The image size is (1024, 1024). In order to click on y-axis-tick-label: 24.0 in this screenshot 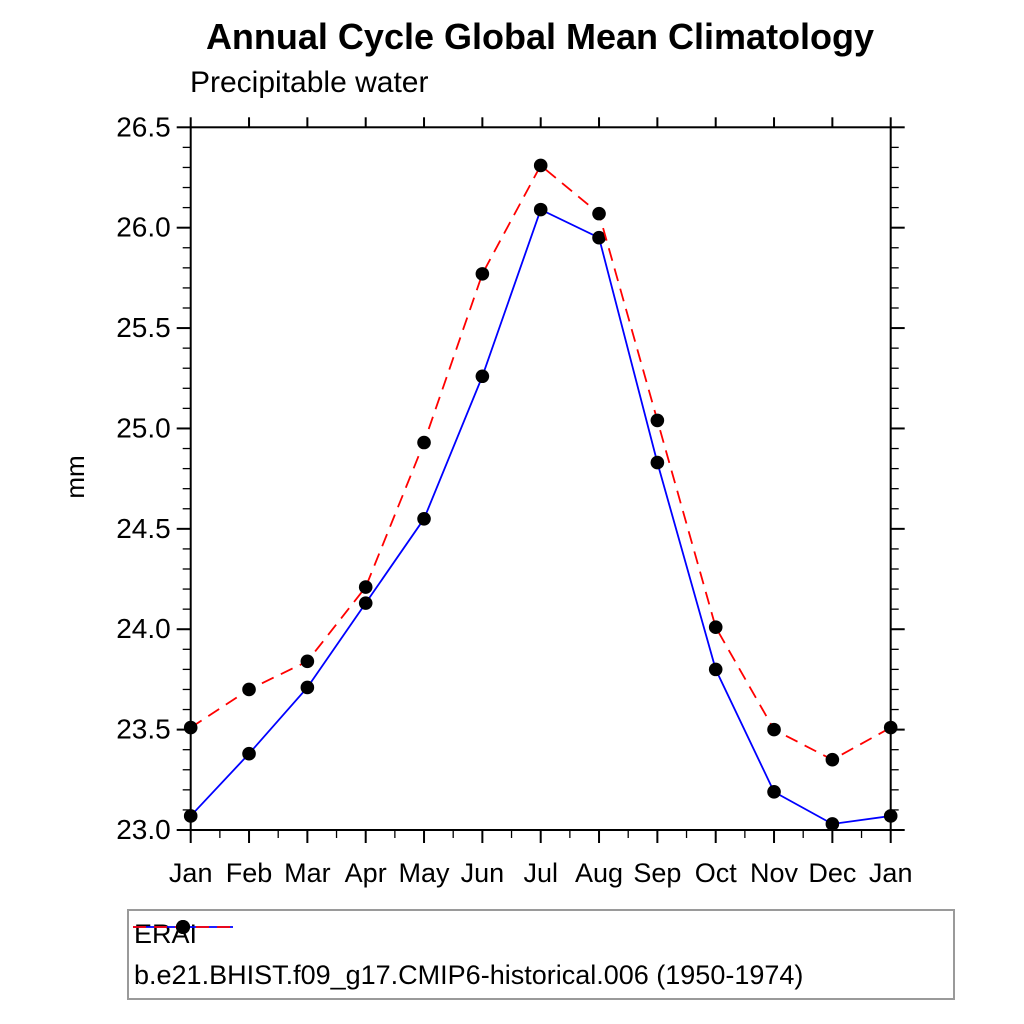, I will do `click(143, 628)`.